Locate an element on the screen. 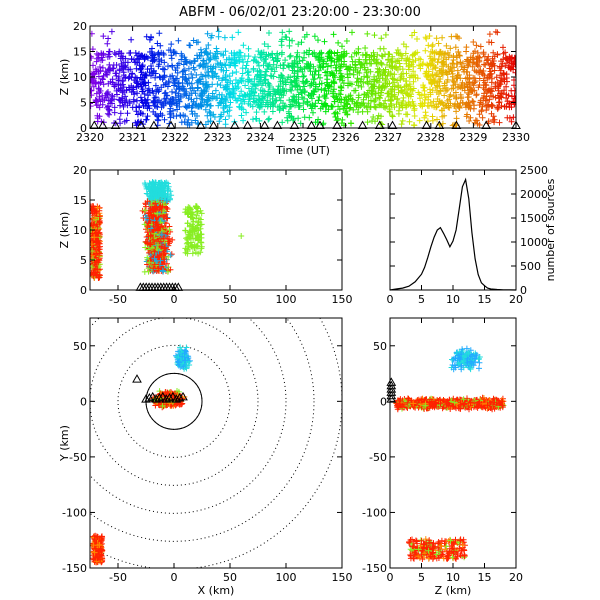 The image size is (600, 600). y-tick-label: 10 is located at coordinates (80, 230).